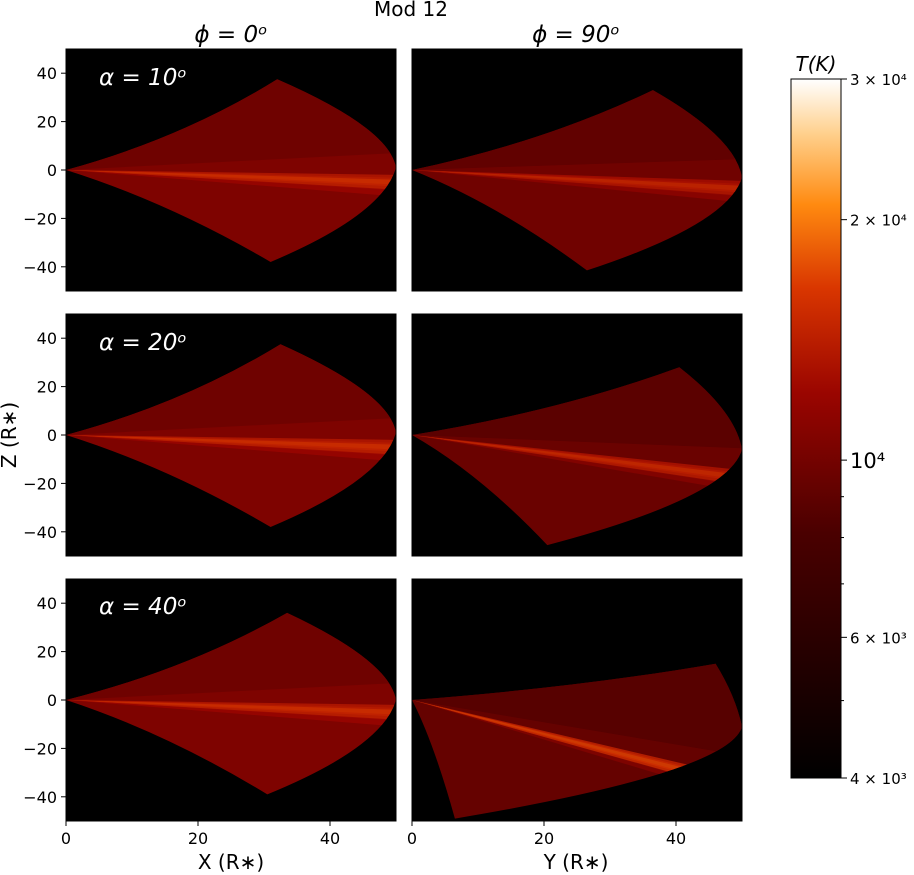 Image resolution: width=914 pixels, height=875 pixels. What do you see at coordinates (576, 862) in the screenshot?
I see `x-axis-label-right: Y (R∗)` at bounding box center [576, 862].